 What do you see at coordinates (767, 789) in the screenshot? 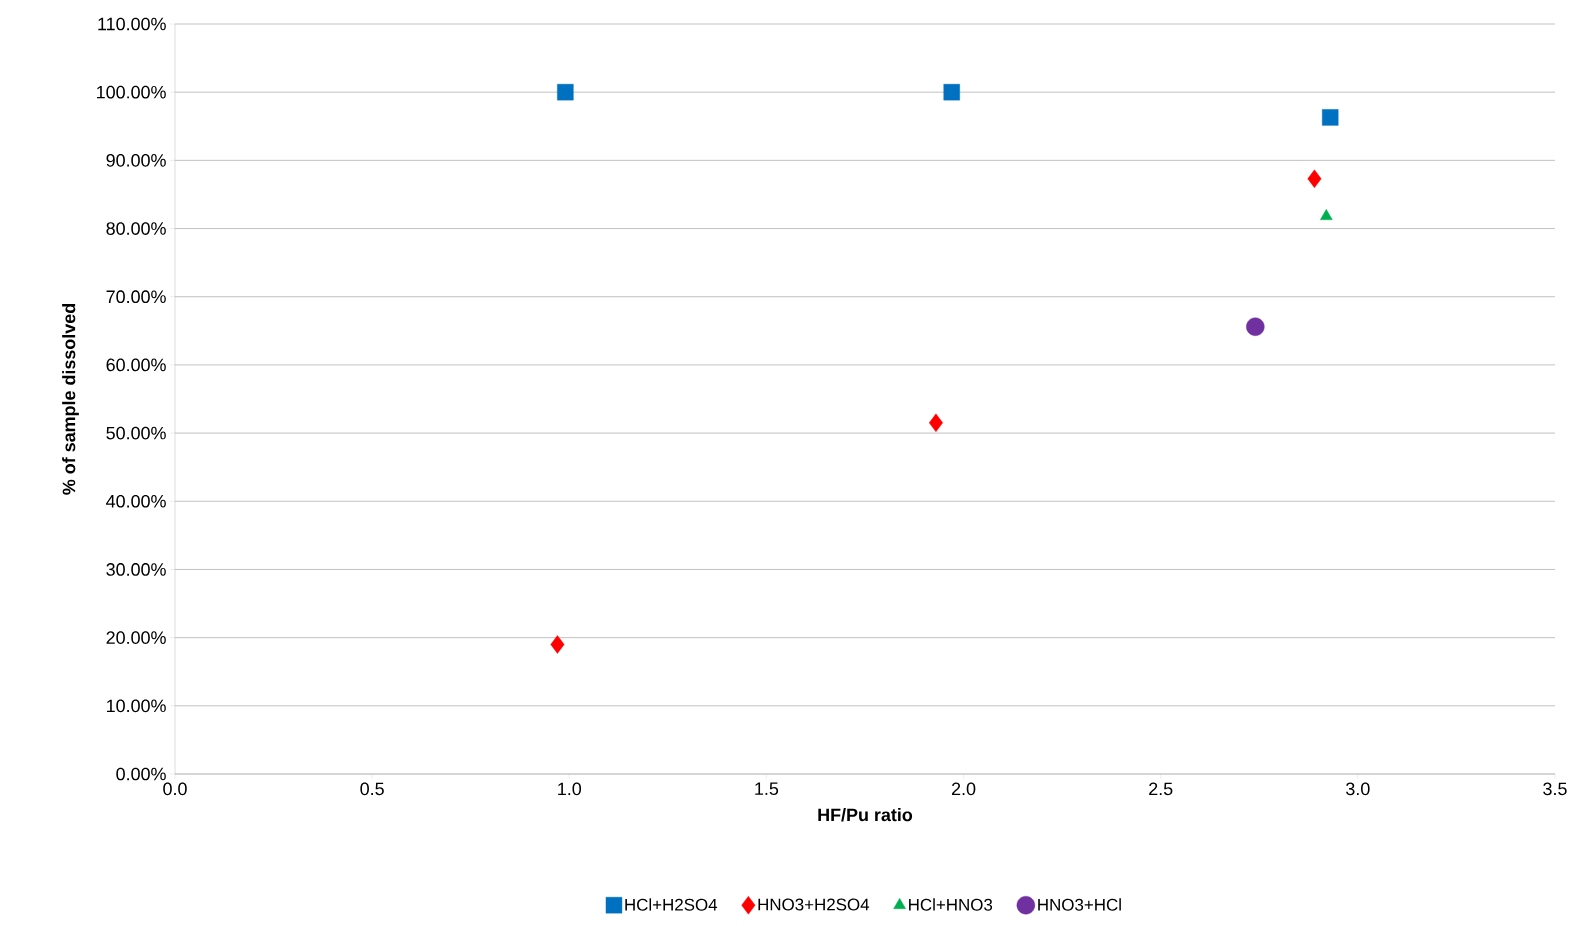
I see `x-tick-label: 1.5` at bounding box center [767, 789].